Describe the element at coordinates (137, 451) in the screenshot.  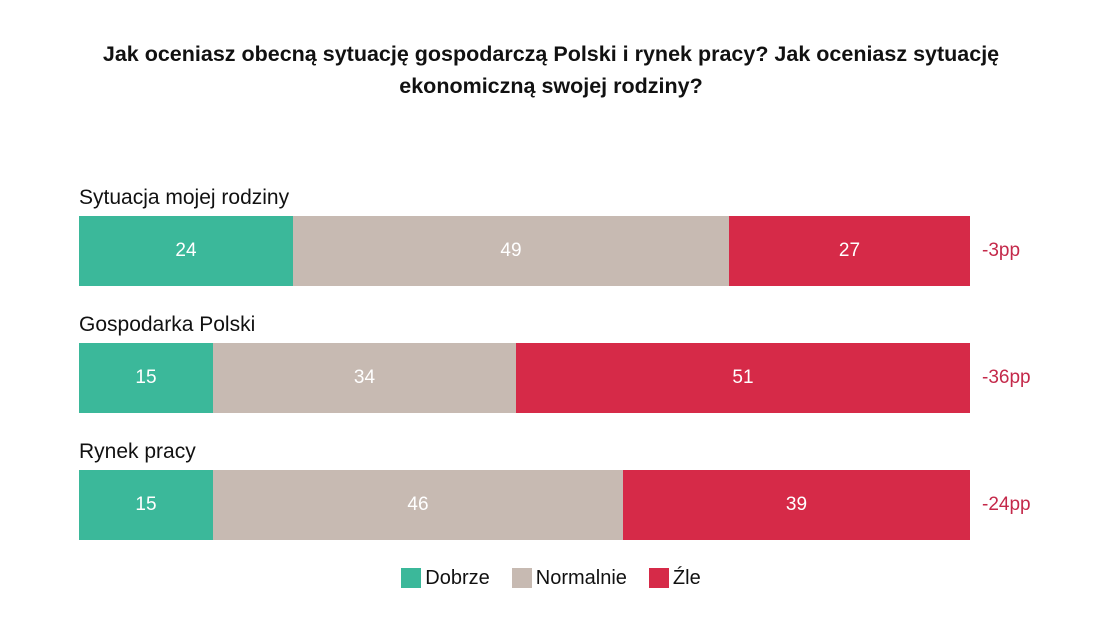
I see `category-label: Rynek pracy` at that location.